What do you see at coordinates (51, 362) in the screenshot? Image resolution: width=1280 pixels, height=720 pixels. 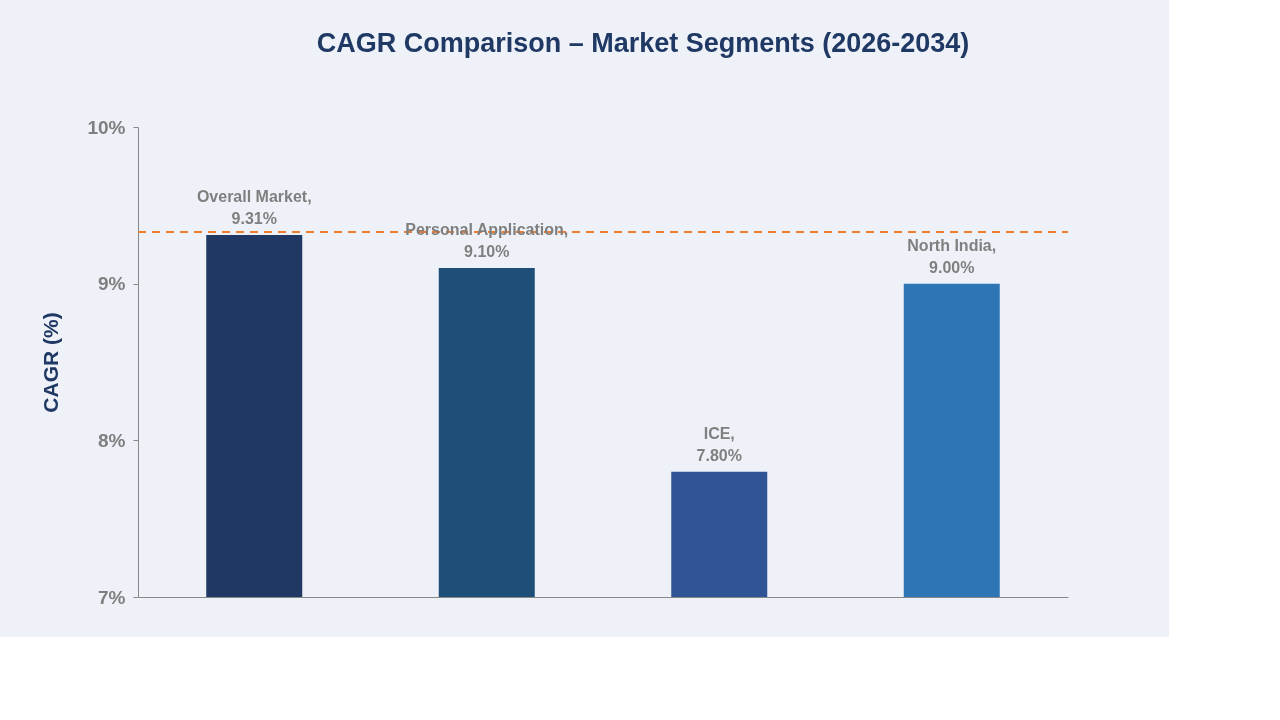 I see `y-axis-title: CAGR (%)` at bounding box center [51, 362].